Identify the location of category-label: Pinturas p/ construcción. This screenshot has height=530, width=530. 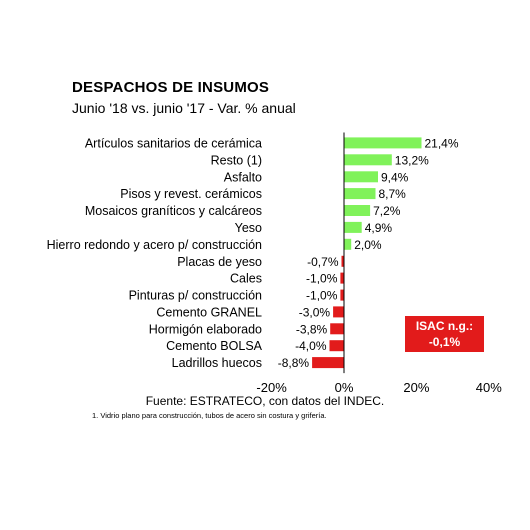
(195, 296).